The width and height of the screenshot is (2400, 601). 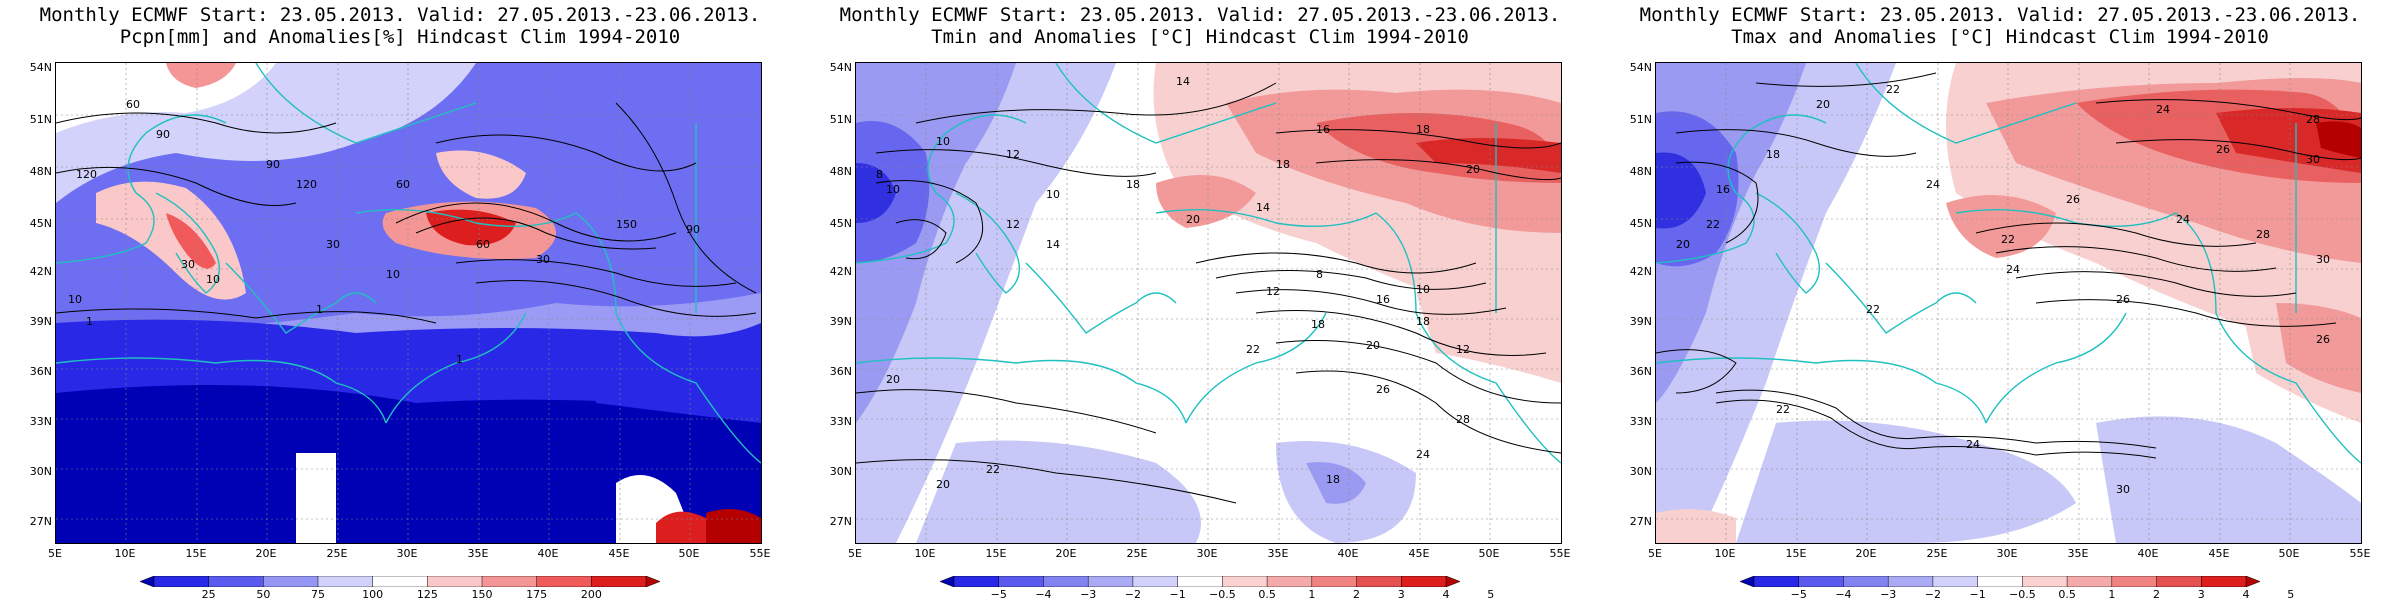 What do you see at coordinates (1843, 594) in the screenshot?
I see `colorbar-label: −4` at bounding box center [1843, 594].